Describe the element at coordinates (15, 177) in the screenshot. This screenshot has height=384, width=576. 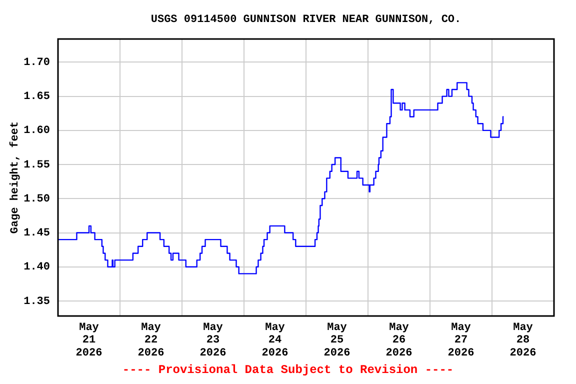
I see `y-axis-title: Gage height, feet` at that location.